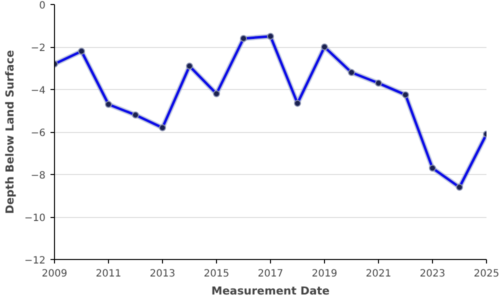 The image size is (500, 300). What do you see at coordinates (35, 261) in the screenshot?
I see `y-tick-label: −12` at bounding box center [35, 261].